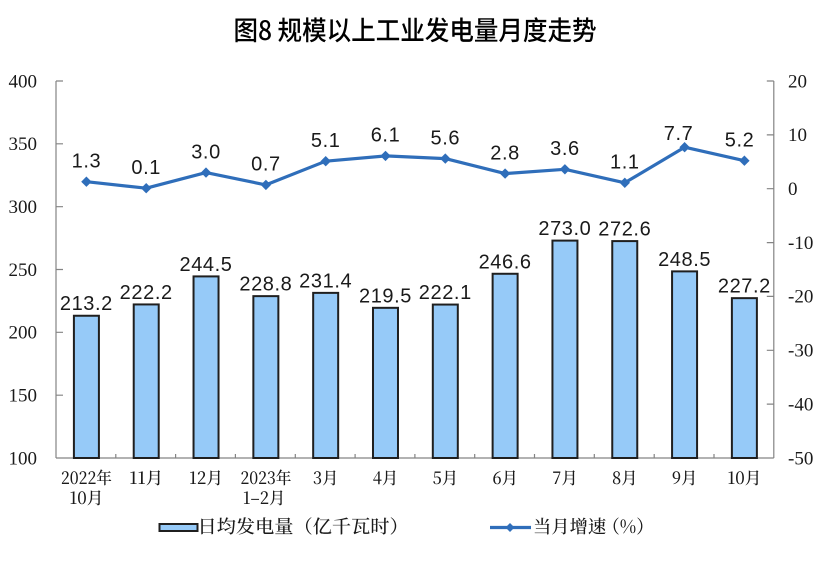  Describe the element at coordinates (87, 161) in the screenshot. I see `svg-text: 1.3` at that location.